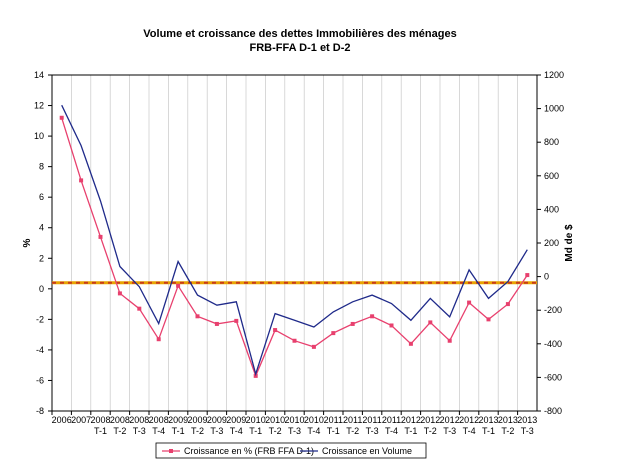  I want to click on right-axis: -800 -600 -400 -200 0 200 400 600 800 1000 1200, so click(550, 243).